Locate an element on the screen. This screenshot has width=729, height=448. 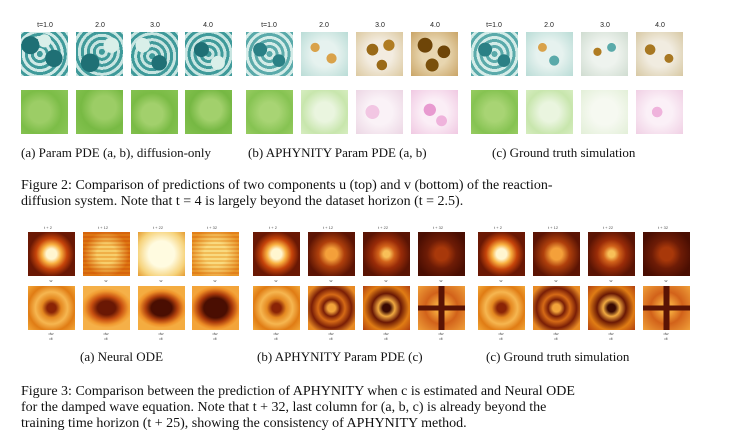
fig2-c-time-label: 3.0 is located at coordinates (605, 25).